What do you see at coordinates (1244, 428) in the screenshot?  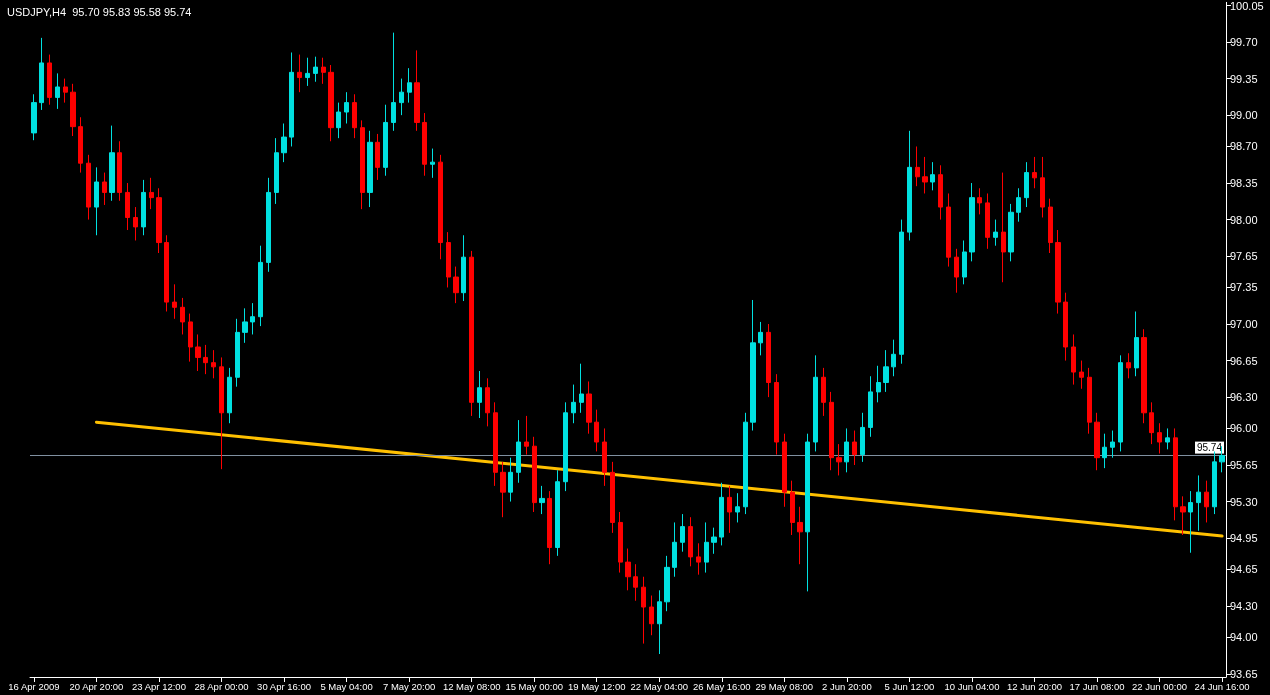 I see `y-tick-label: 96.00` at bounding box center [1244, 428].